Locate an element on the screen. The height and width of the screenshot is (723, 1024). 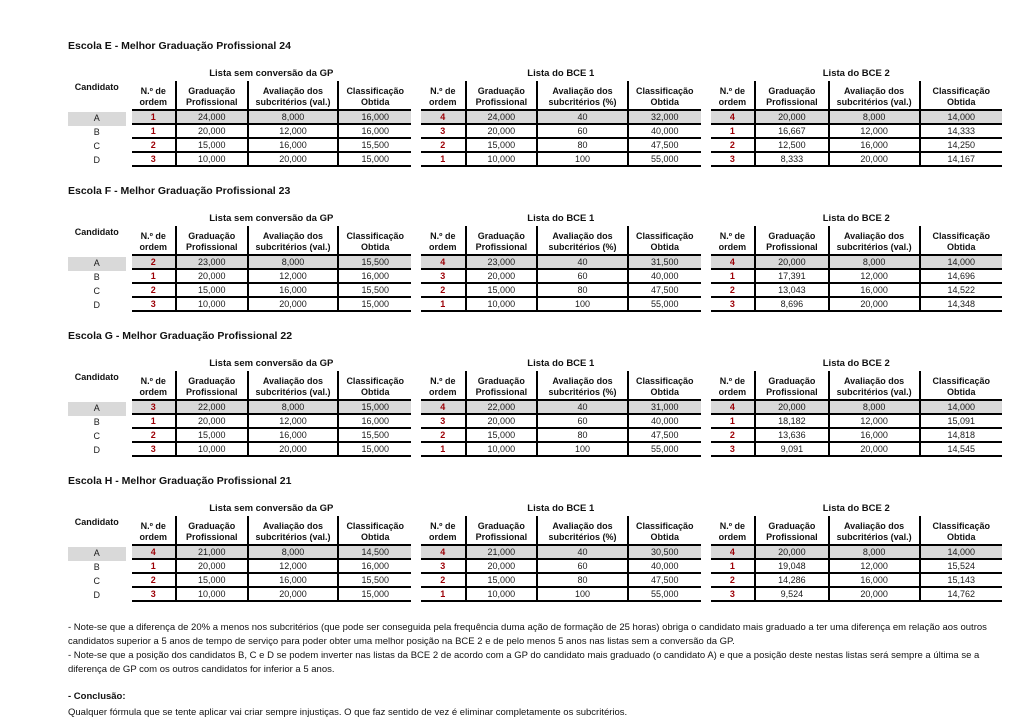
table-row: D is located at coordinates (97, 451).